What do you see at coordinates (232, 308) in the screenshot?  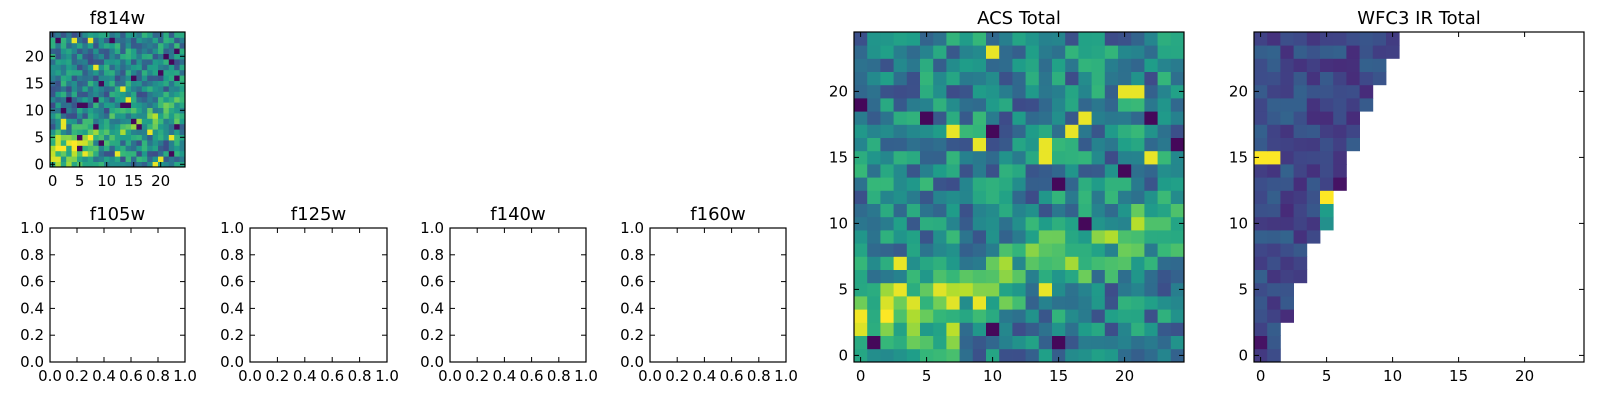 I see `y-tick-label: 0.4` at bounding box center [232, 308].